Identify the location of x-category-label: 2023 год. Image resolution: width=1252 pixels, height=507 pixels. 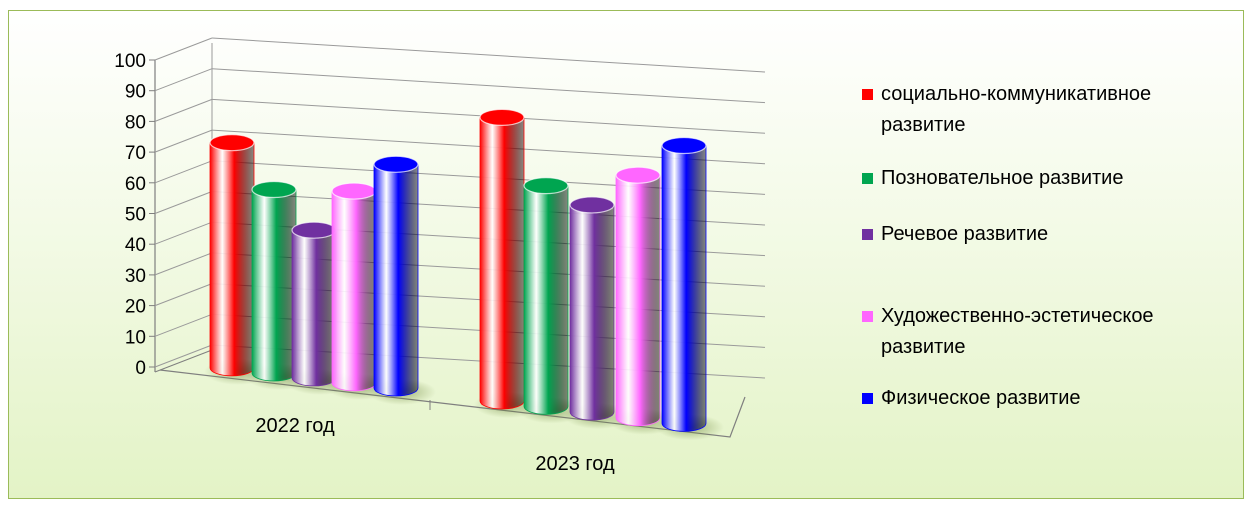
(575, 464).